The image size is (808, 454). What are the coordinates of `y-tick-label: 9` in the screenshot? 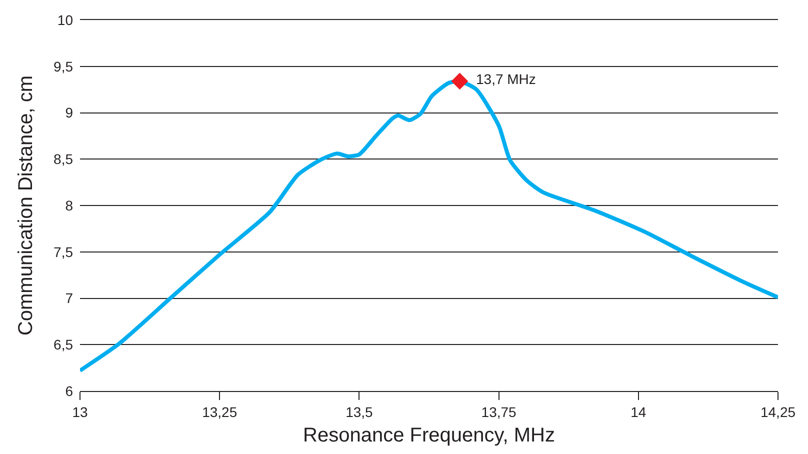 It's located at (69, 112).